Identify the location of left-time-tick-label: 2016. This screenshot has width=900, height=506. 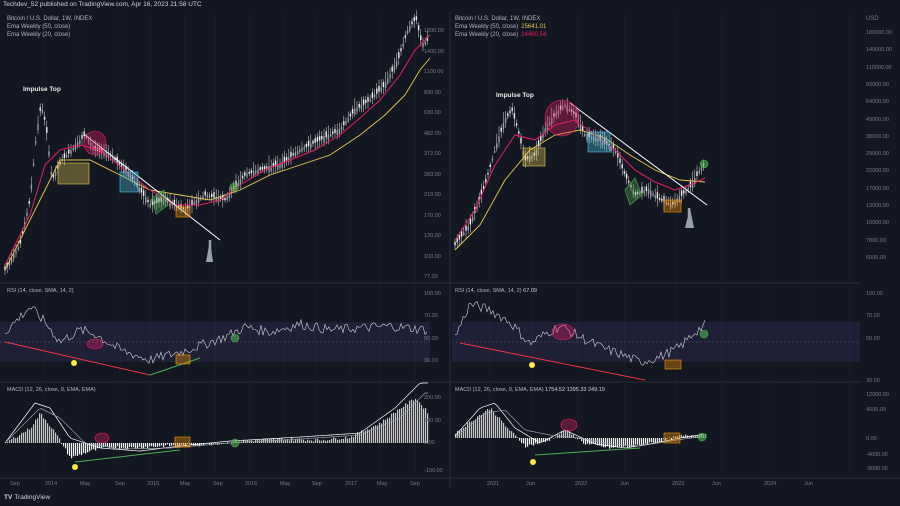
(251, 484).